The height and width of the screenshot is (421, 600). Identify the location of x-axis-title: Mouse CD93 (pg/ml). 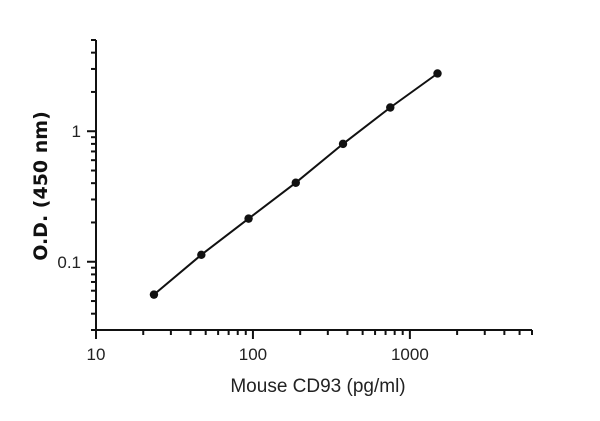
(317, 386).